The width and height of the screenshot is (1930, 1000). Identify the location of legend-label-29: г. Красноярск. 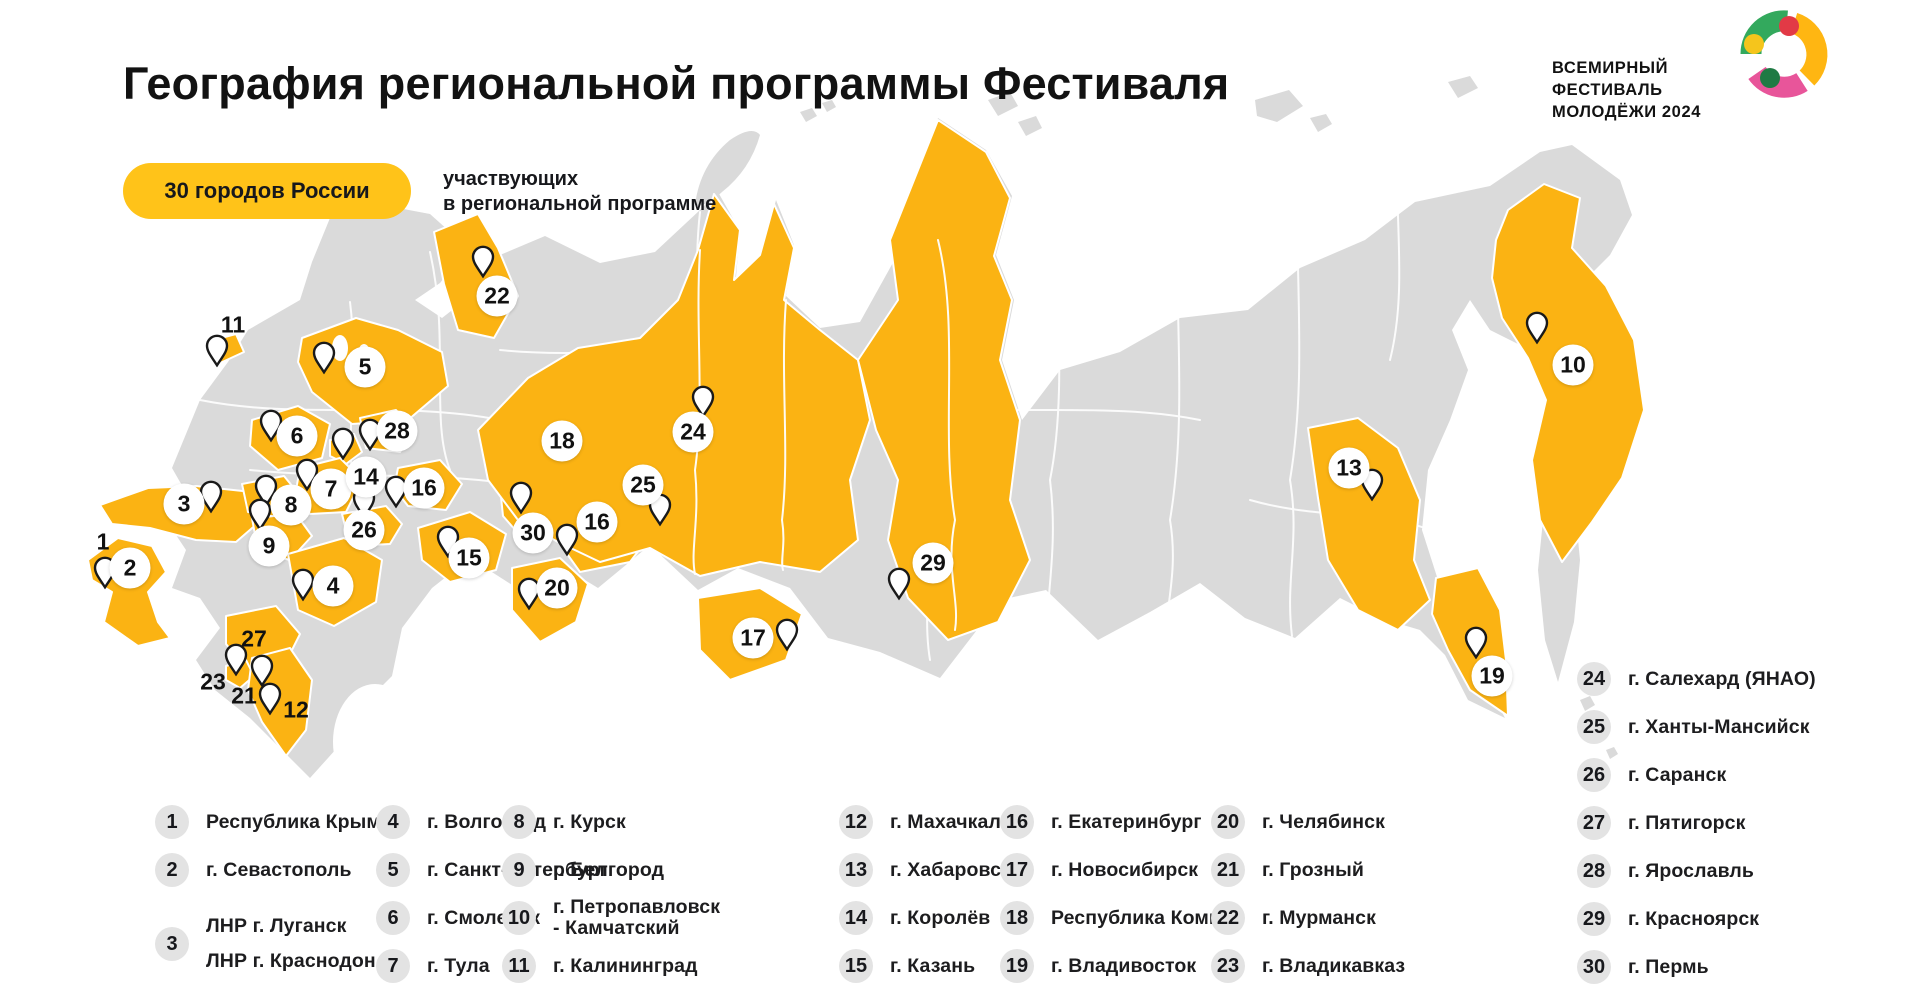
(1694, 918).